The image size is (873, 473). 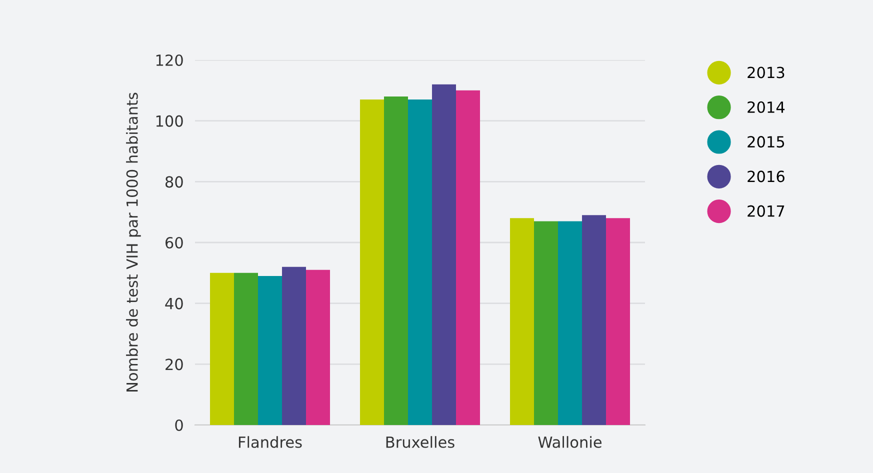 I want to click on y-tick-label: 0, so click(x=179, y=425).